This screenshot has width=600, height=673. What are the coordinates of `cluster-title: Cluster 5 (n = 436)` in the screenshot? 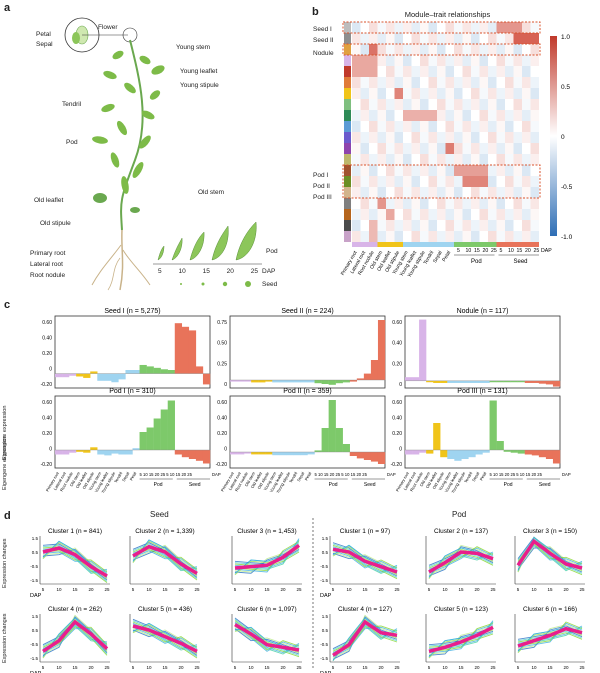 It's located at (165, 609).